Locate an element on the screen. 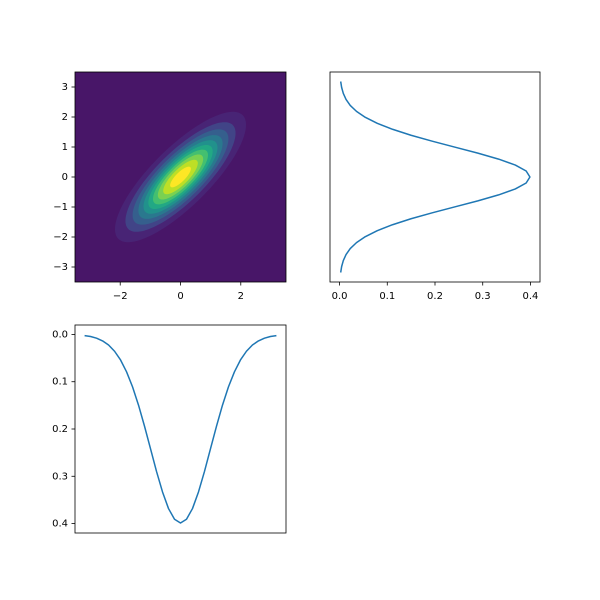 The image size is (600, 600). y-tick-label: 0.3 is located at coordinates (60, 476).